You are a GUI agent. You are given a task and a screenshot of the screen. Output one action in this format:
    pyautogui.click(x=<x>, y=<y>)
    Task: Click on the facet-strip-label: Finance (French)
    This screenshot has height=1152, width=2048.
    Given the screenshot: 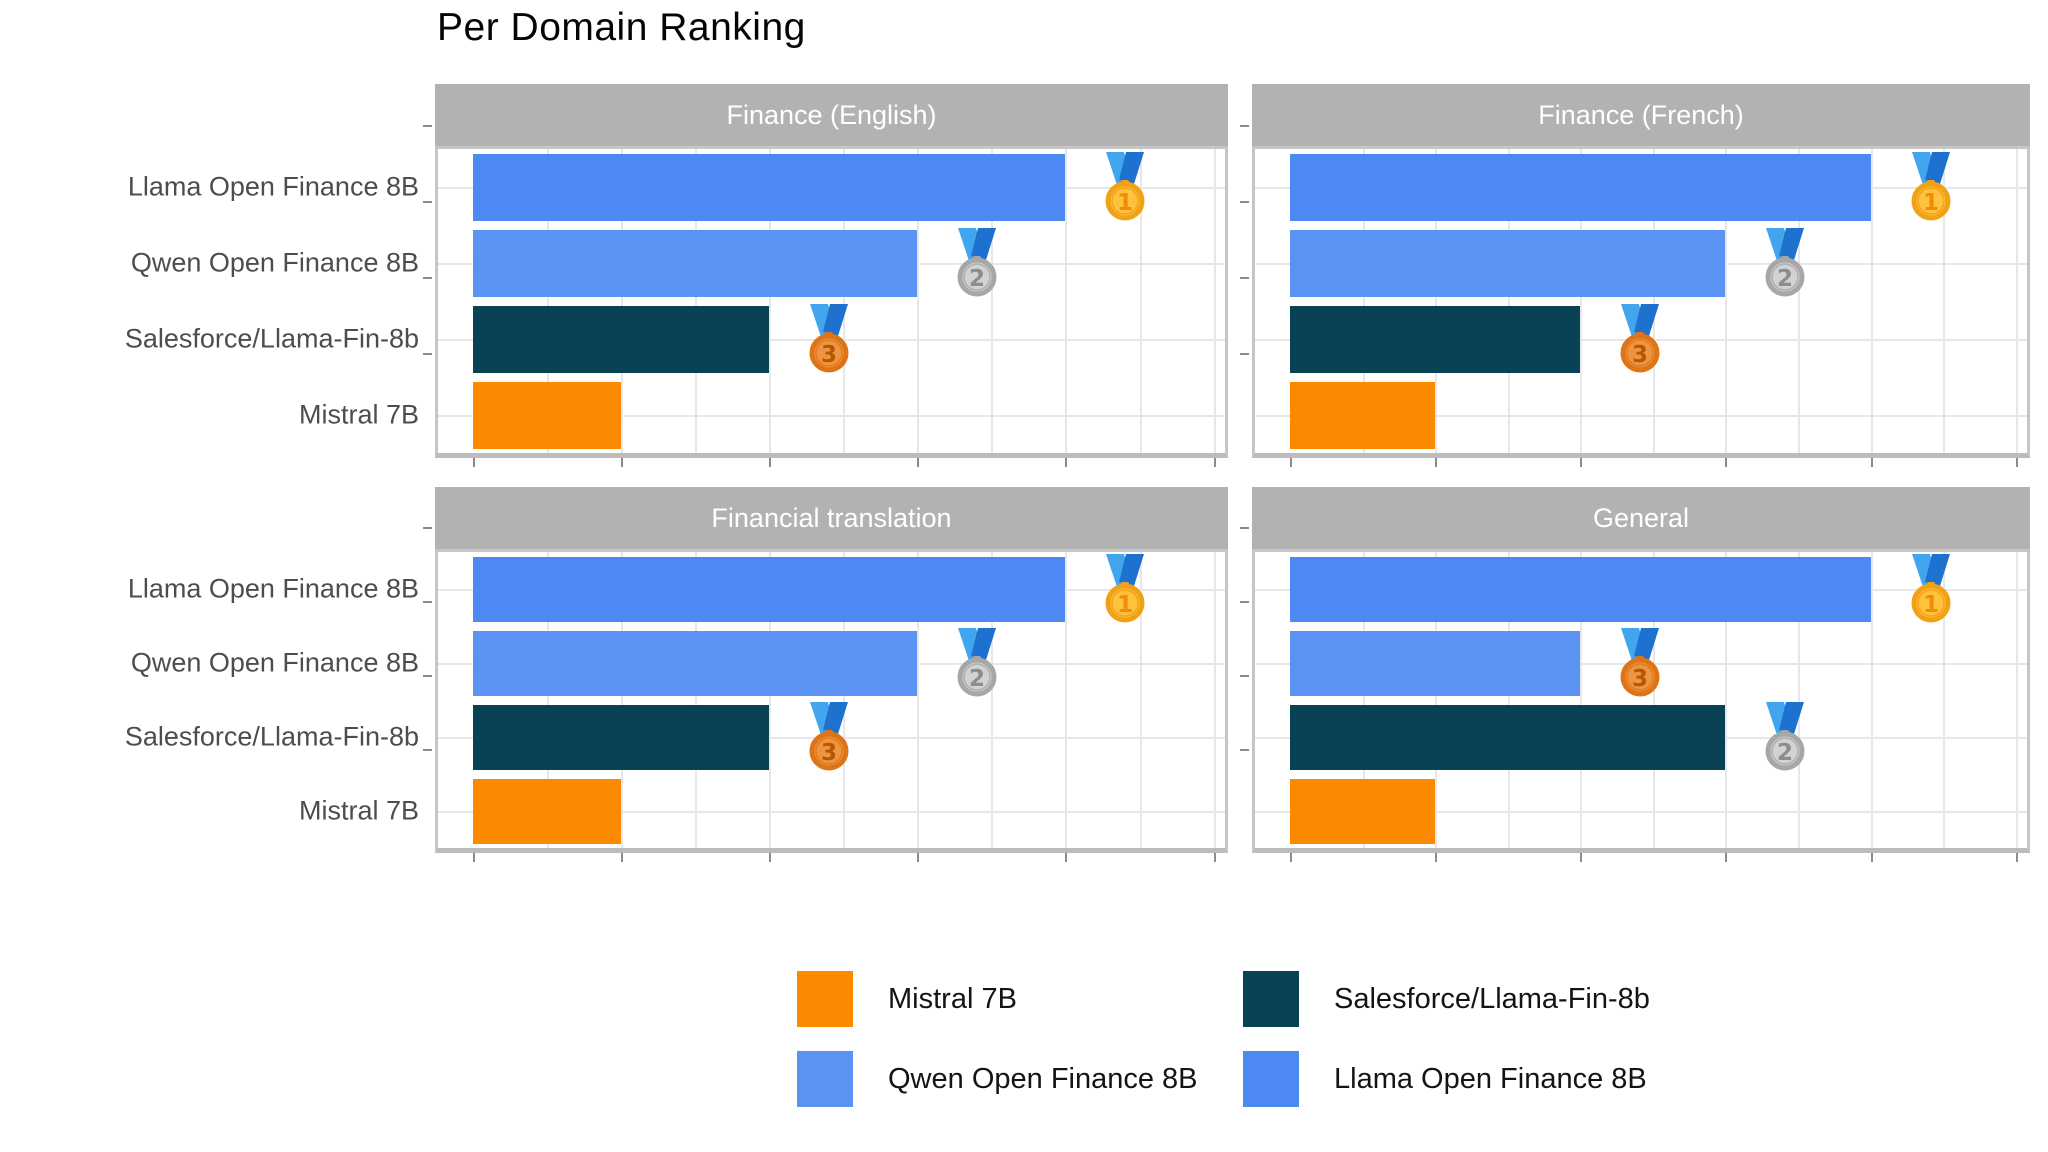 What is the action you would take?
    pyautogui.click(x=1641, y=115)
    